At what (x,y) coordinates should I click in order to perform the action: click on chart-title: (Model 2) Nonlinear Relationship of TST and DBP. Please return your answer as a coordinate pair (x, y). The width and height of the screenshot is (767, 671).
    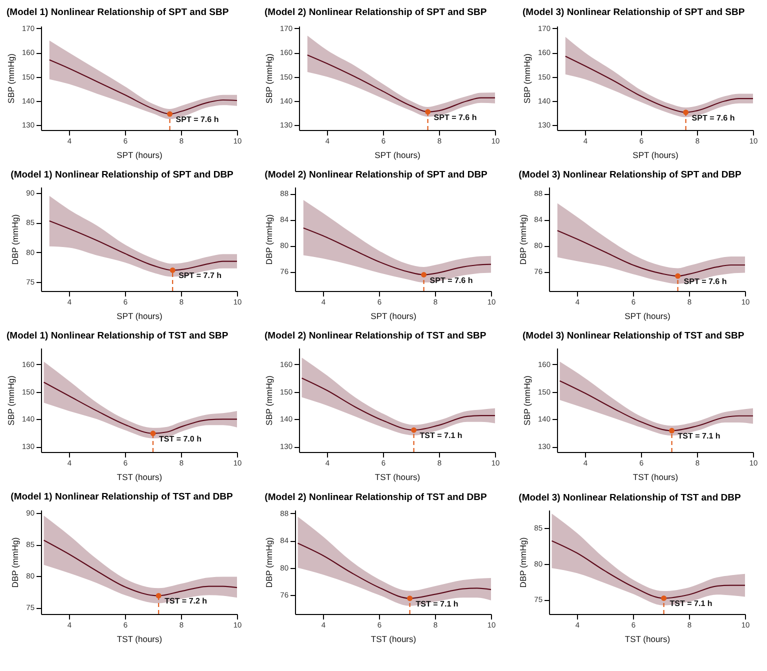
    Looking at the image, I should click on (376, 497).